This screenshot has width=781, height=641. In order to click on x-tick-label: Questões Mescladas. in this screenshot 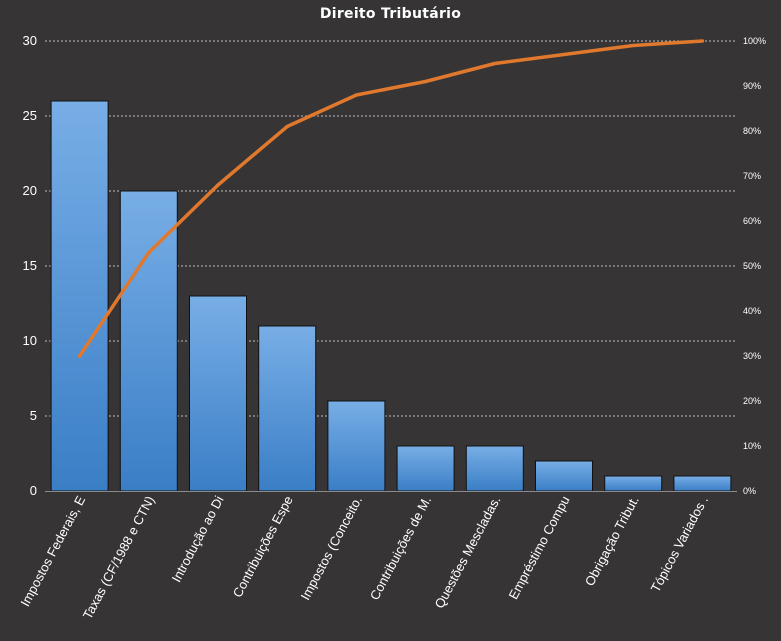, I will do `click(468, 551)`.